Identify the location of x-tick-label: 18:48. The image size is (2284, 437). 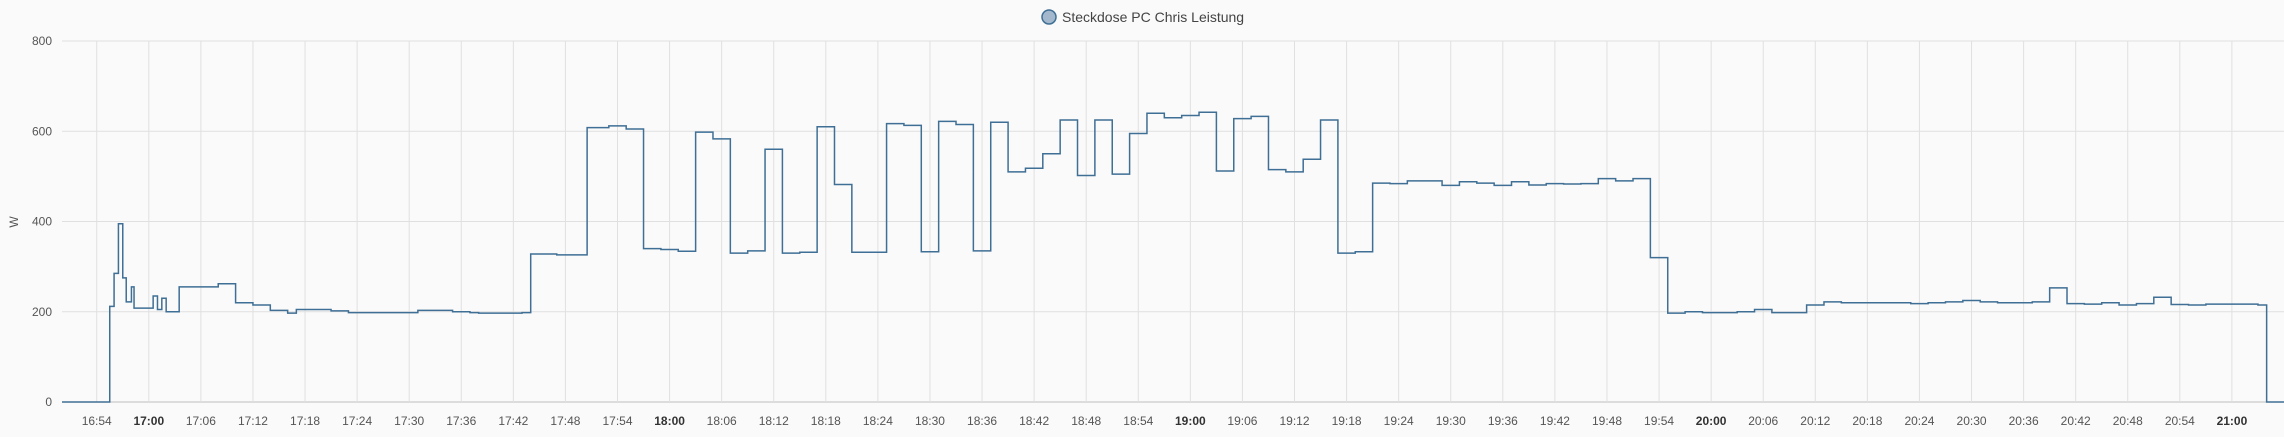
(1086, 421).